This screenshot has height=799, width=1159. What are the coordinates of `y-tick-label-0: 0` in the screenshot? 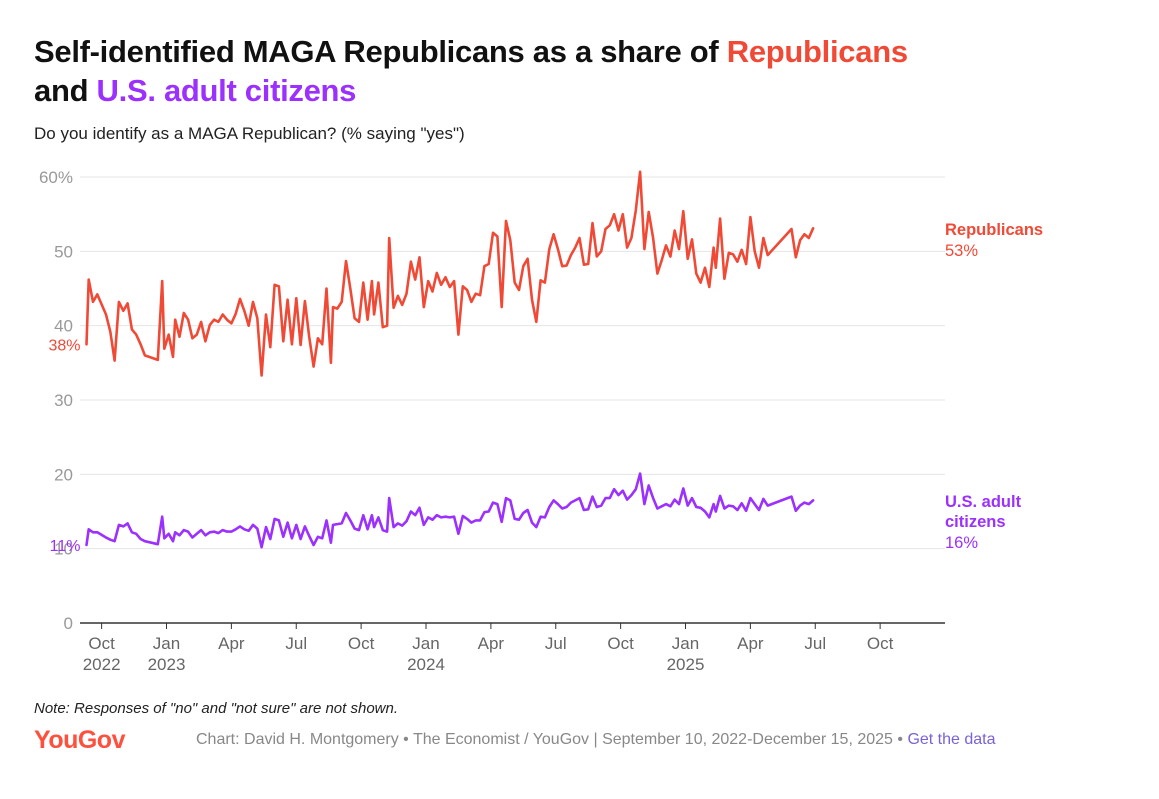 It's located at (68, 623).